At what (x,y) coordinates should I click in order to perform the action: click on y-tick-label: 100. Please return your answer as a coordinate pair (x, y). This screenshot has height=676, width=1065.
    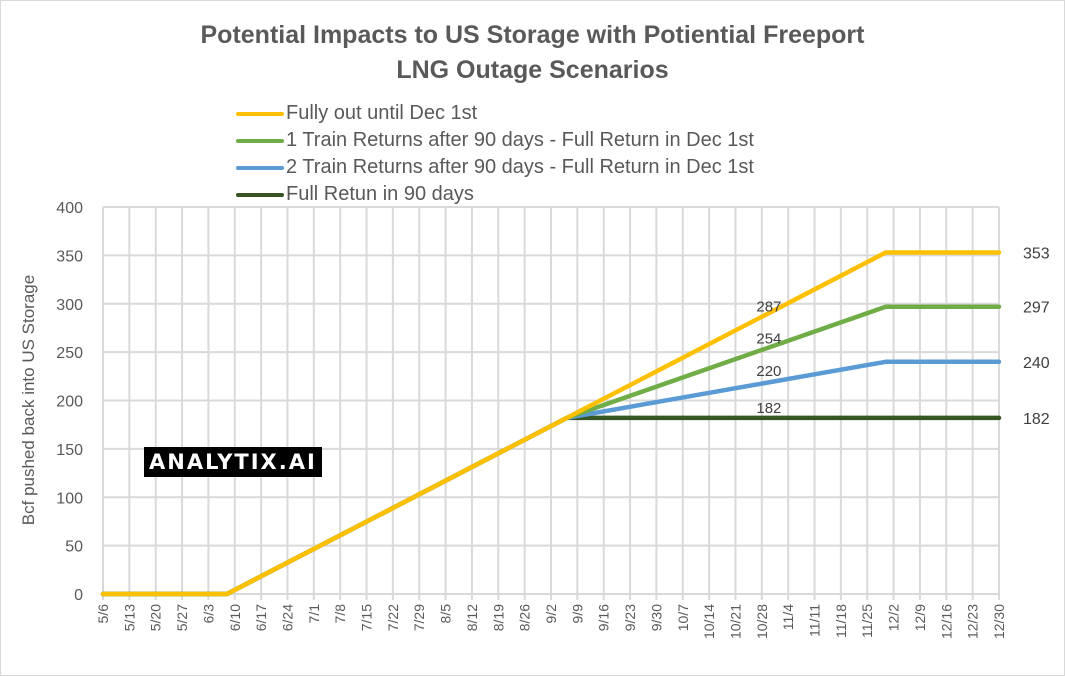
    Looking at the image, I should click on (69, 498).